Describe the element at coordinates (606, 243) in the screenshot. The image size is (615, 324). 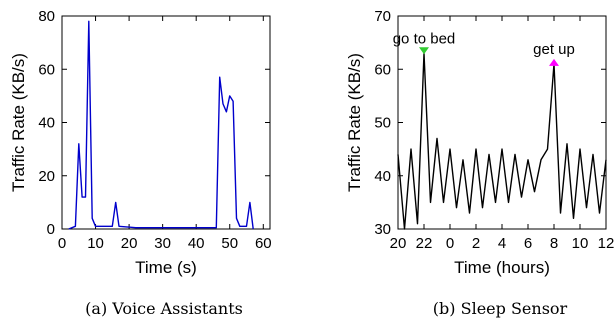
I see `x-tick-label: 12` at that location.